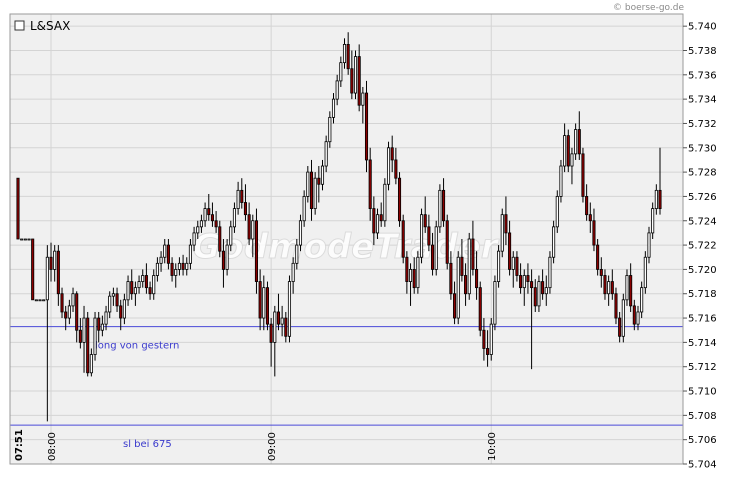 The height and width of the screenshot is (481, 730). What do you see at coordinates (702, 100) in the screenshot?
I see `y-tick-label: 5.734` at bounding box center [702, 100].